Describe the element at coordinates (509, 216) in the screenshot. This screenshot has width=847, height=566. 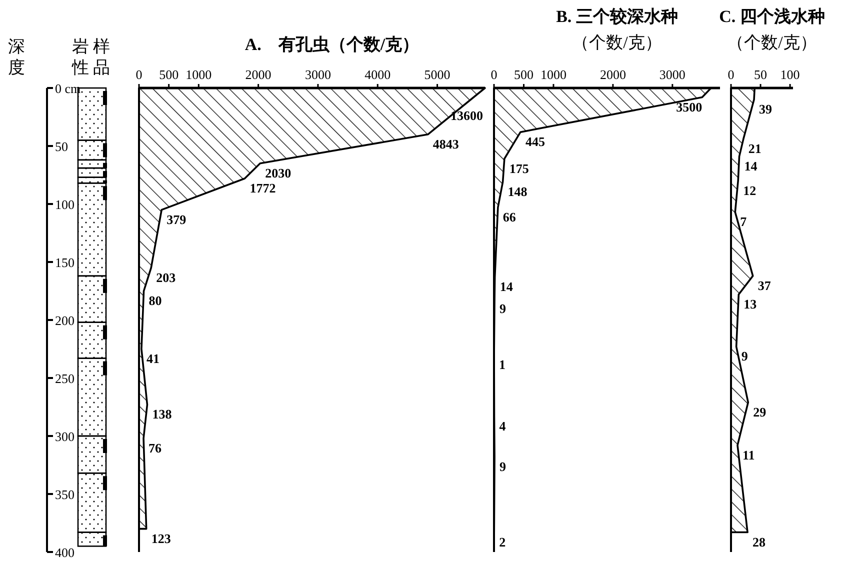
I see `data-label: 66` at that location.